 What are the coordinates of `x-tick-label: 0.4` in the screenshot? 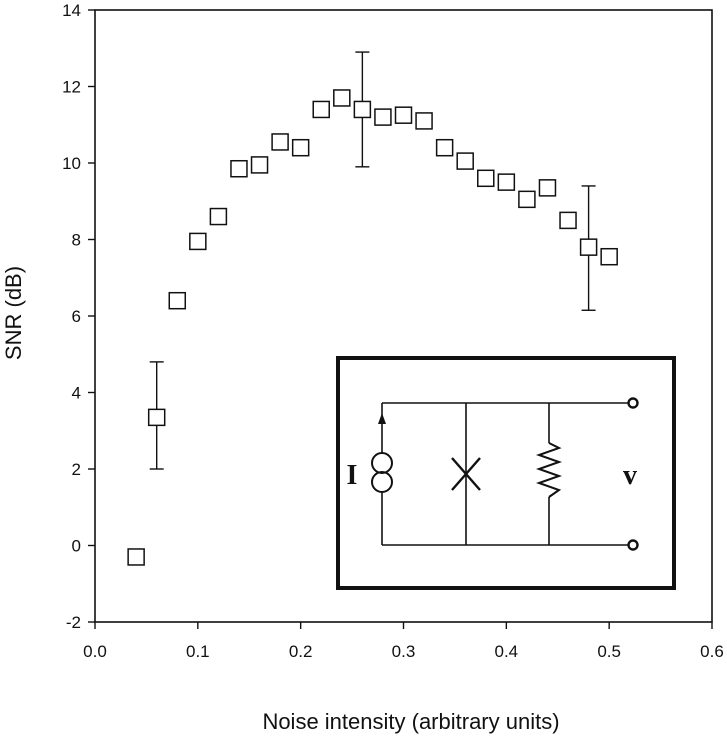 It's located at (507, 651).